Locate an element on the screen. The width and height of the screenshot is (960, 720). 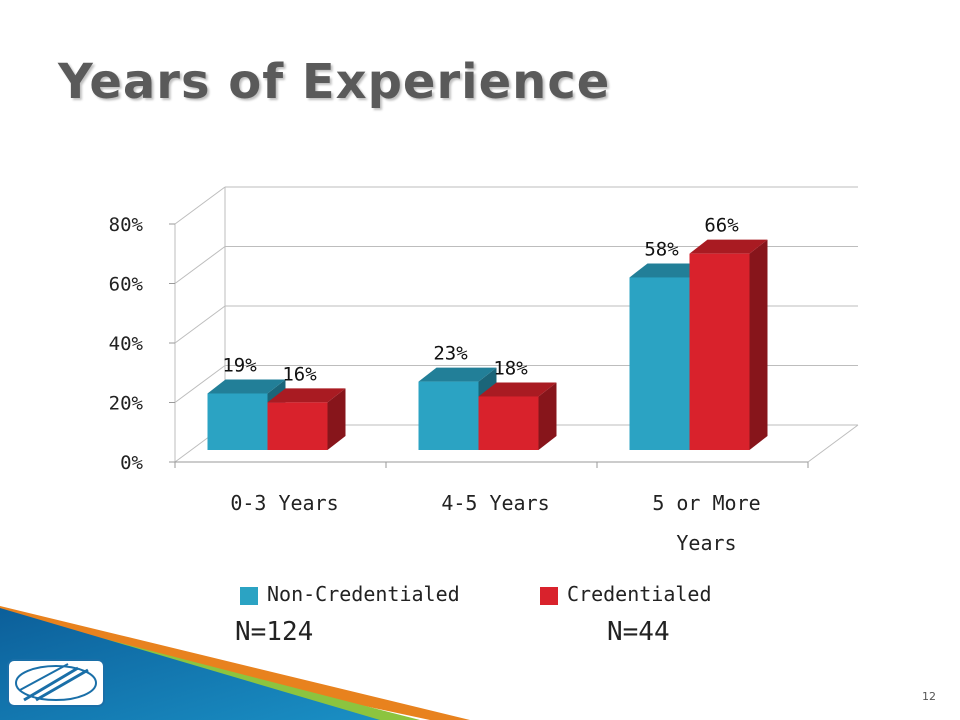
floor-edge-right is located at coordinates (833, 443).